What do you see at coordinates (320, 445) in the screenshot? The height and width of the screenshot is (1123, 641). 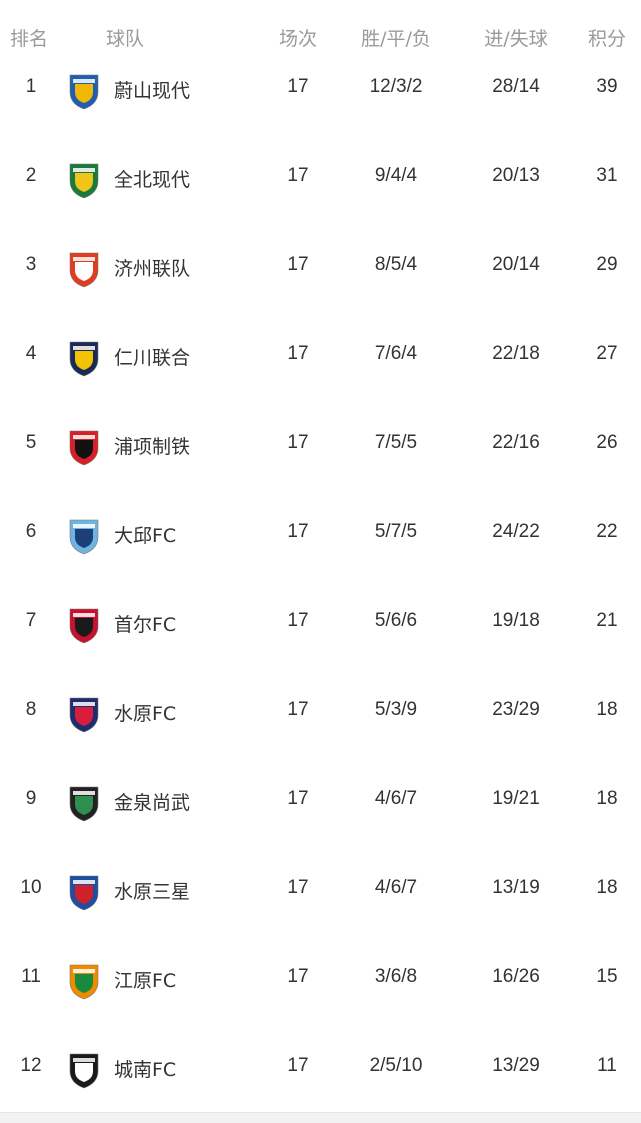 I see `table-row: 5 浦项制铁 17 7/5/5 22/16 26` at bounding box center [320, 445].